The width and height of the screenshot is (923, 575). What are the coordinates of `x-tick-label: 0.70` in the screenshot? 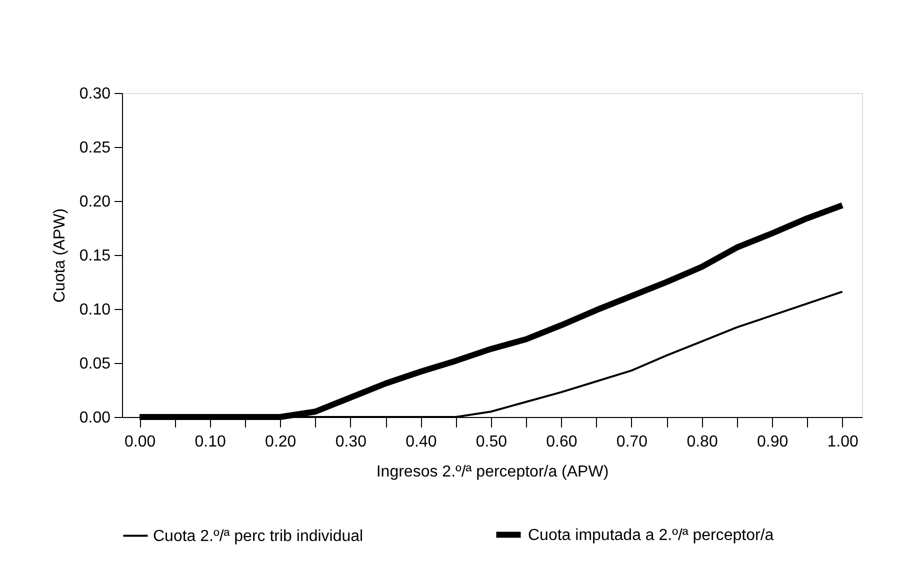 It's located at (632, 442).